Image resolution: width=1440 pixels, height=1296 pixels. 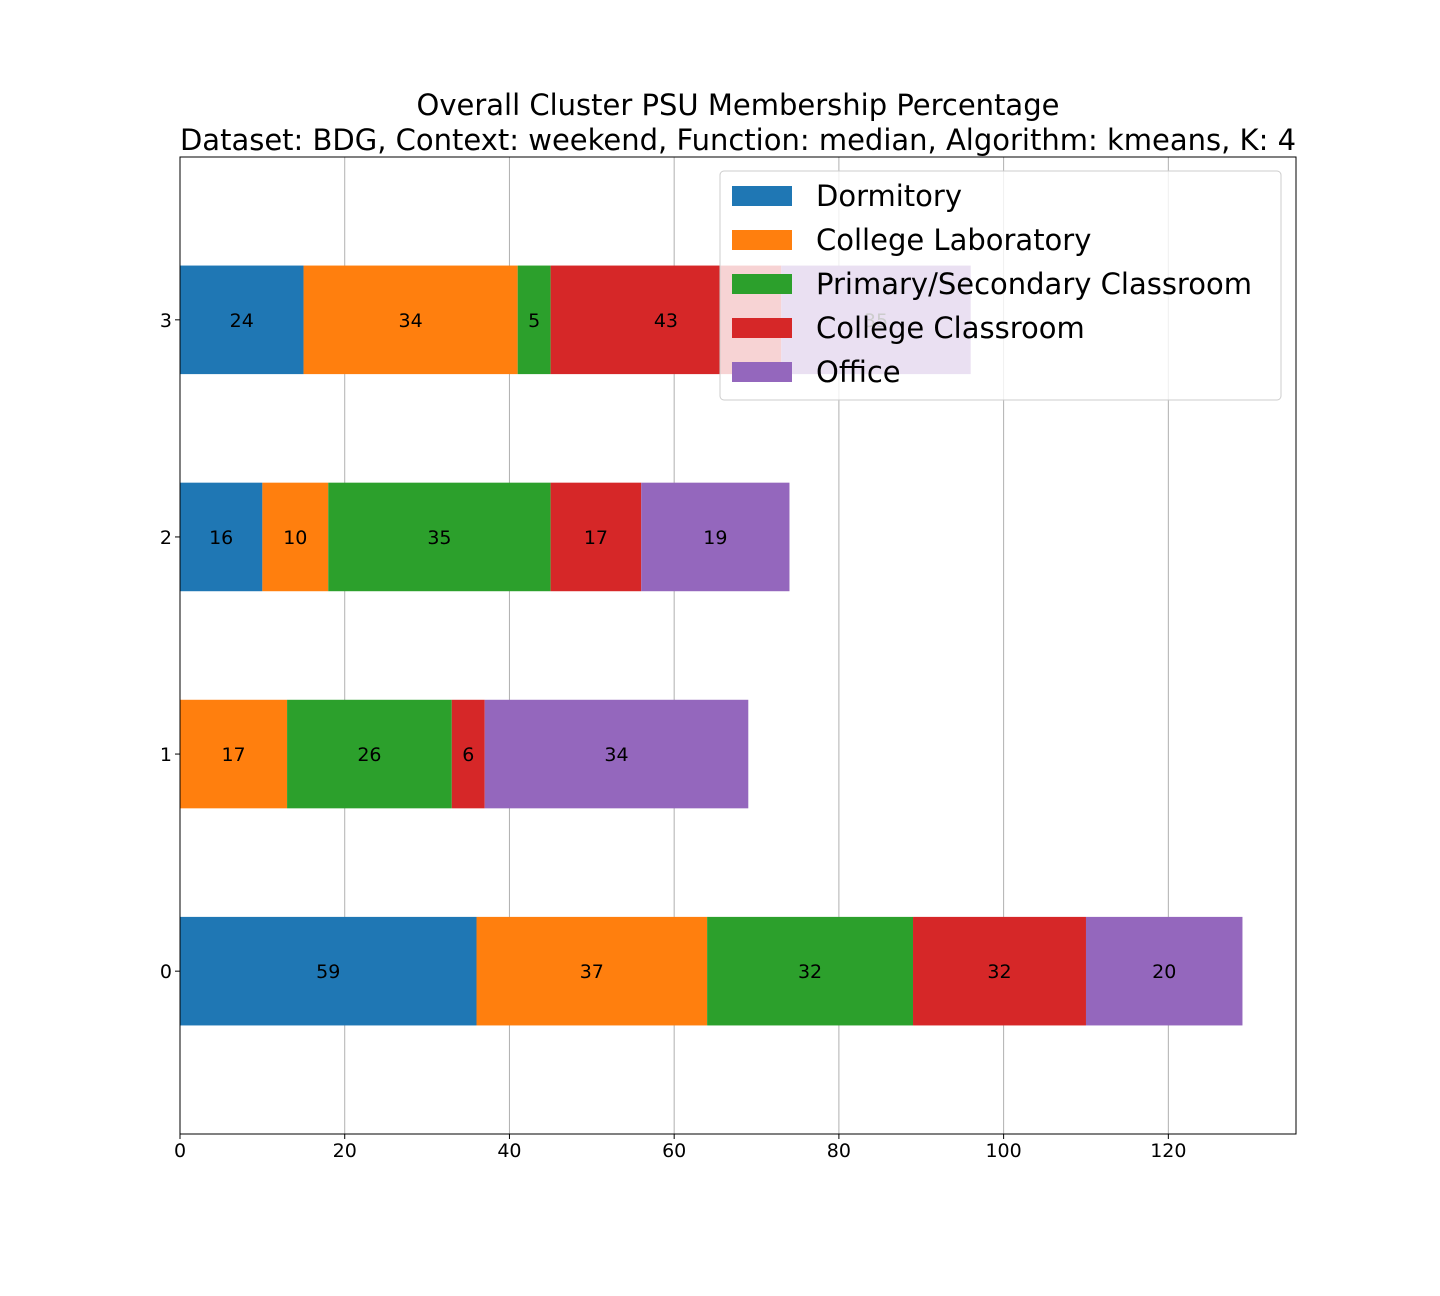 I want to click on bar-value-label: 37, so click(x=592, y=972).